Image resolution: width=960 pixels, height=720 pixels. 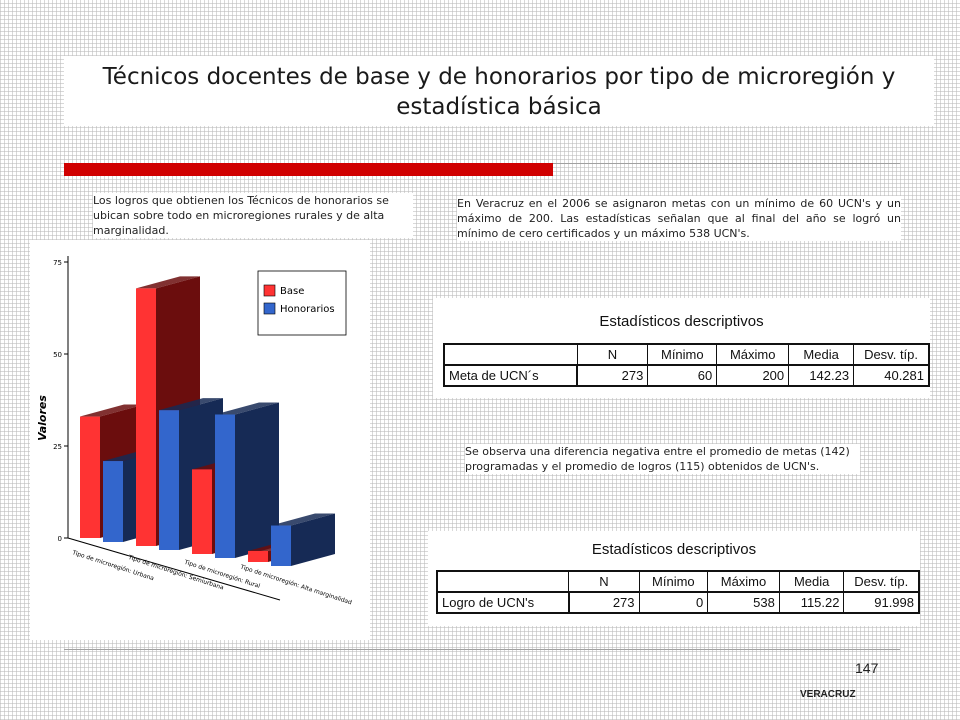 I want to click on table2-value-n: 273, so click(x=604, y=602).